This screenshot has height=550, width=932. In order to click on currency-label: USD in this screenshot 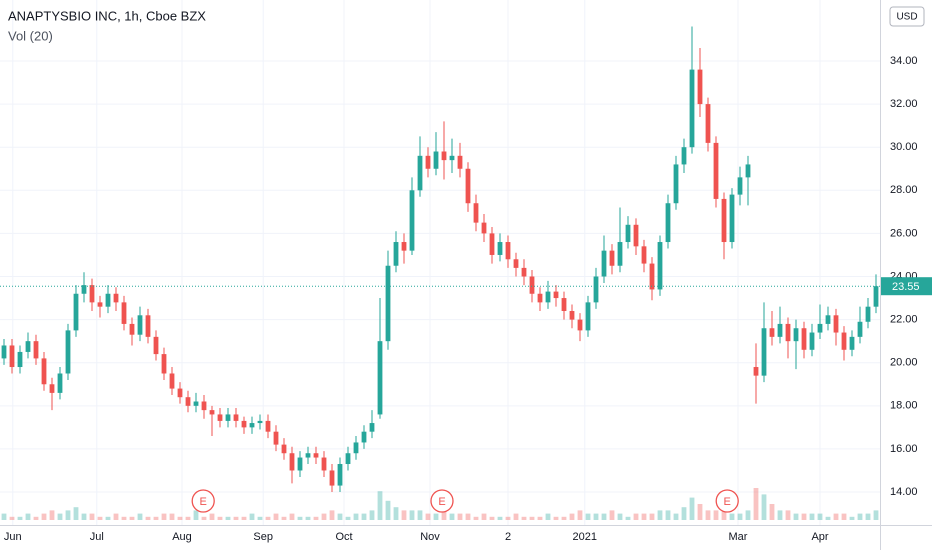, I will do `click(906, 17)`.